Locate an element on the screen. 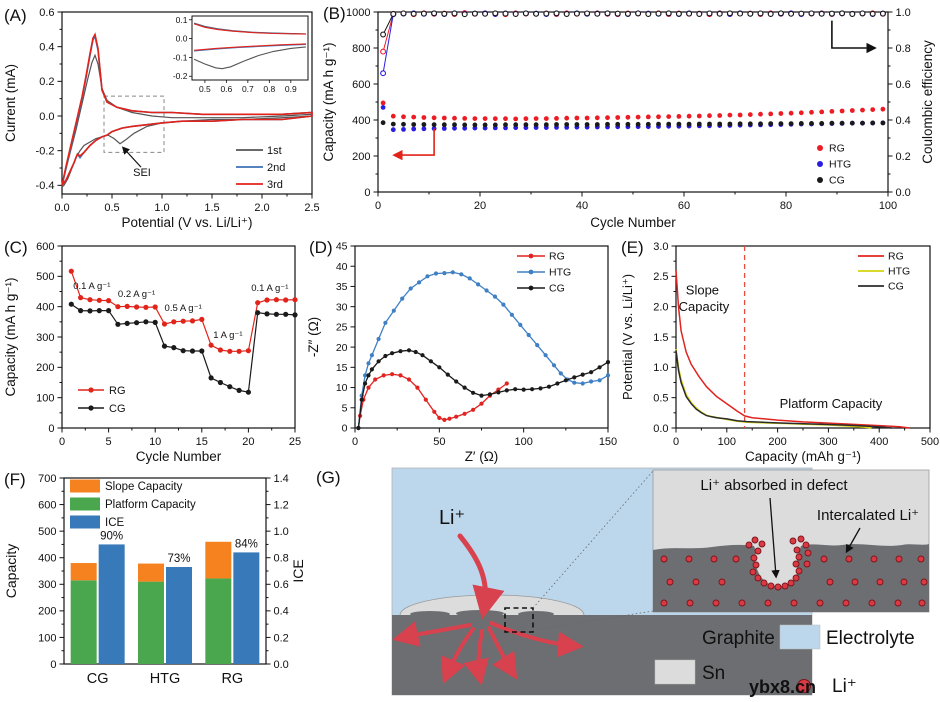 The width and height of the screenshot is (940, 702). y-tick-label: 1.5 is located at coordinates (660, 338).